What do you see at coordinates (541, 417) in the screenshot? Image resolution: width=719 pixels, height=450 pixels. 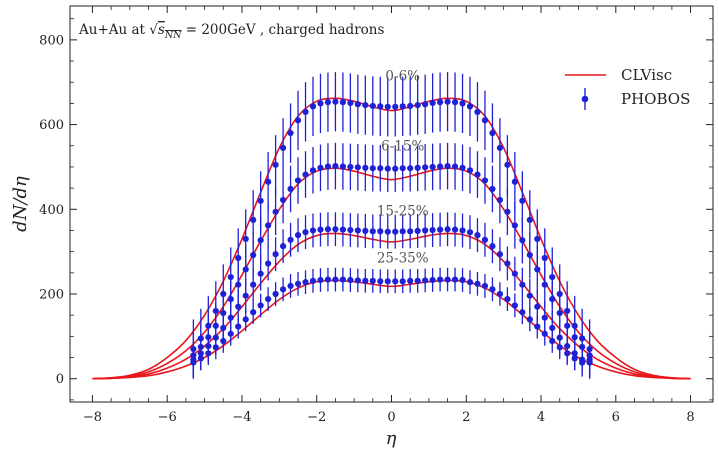 I see `x-tick-label: 4` at bounding box center [541, 417].